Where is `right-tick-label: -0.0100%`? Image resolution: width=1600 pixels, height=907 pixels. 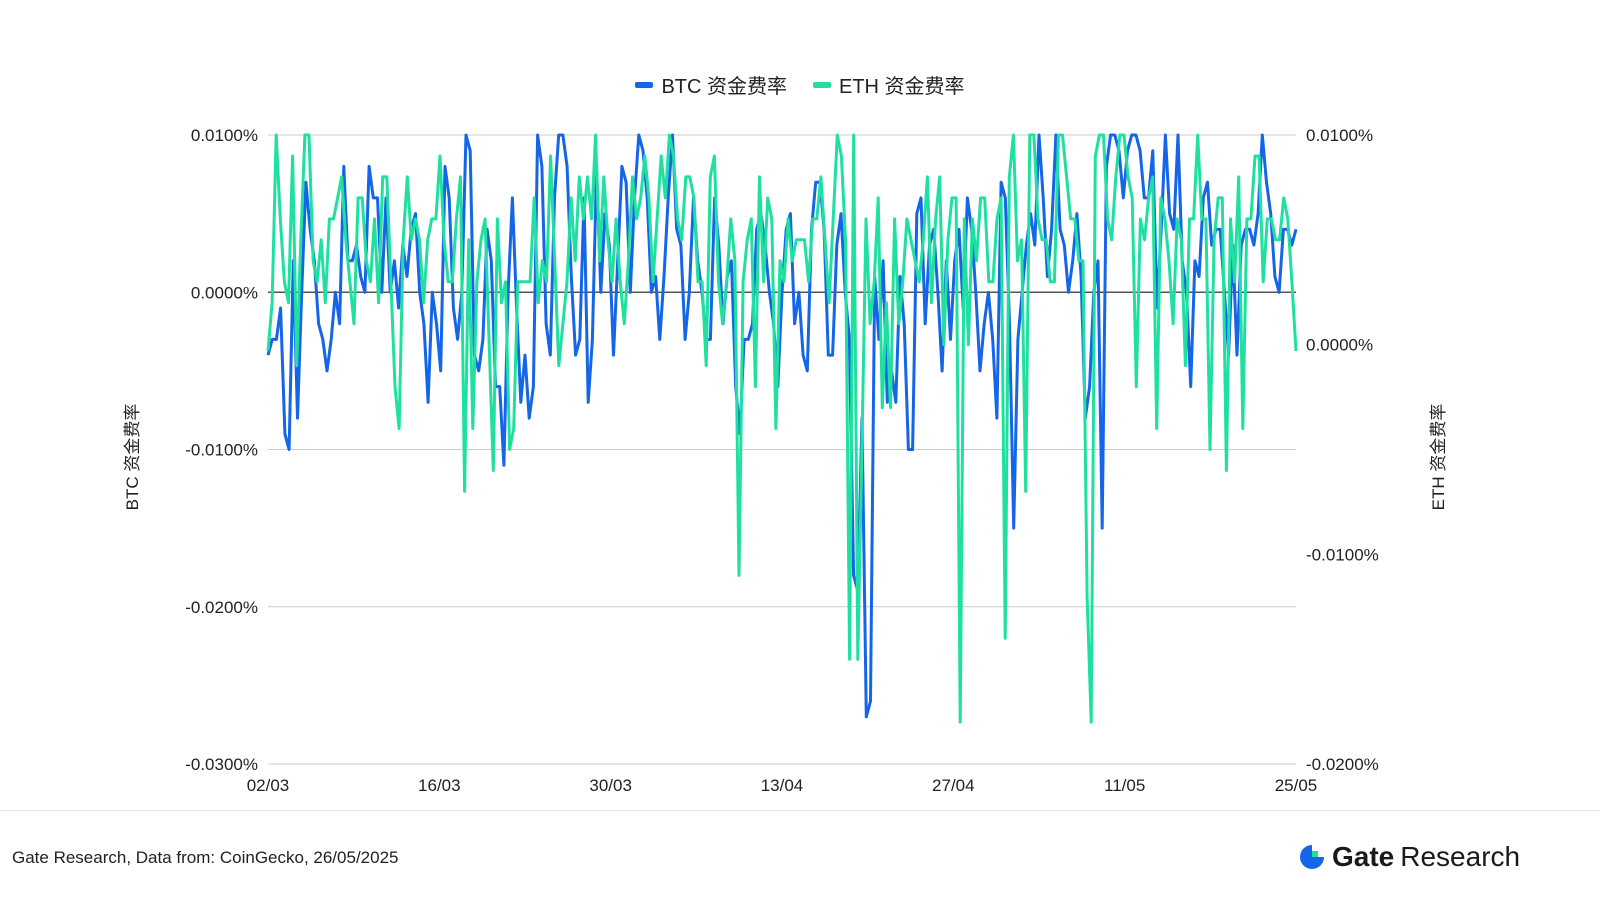
right-tick-label: -0.0100% is located at coordinates (1342, 554).